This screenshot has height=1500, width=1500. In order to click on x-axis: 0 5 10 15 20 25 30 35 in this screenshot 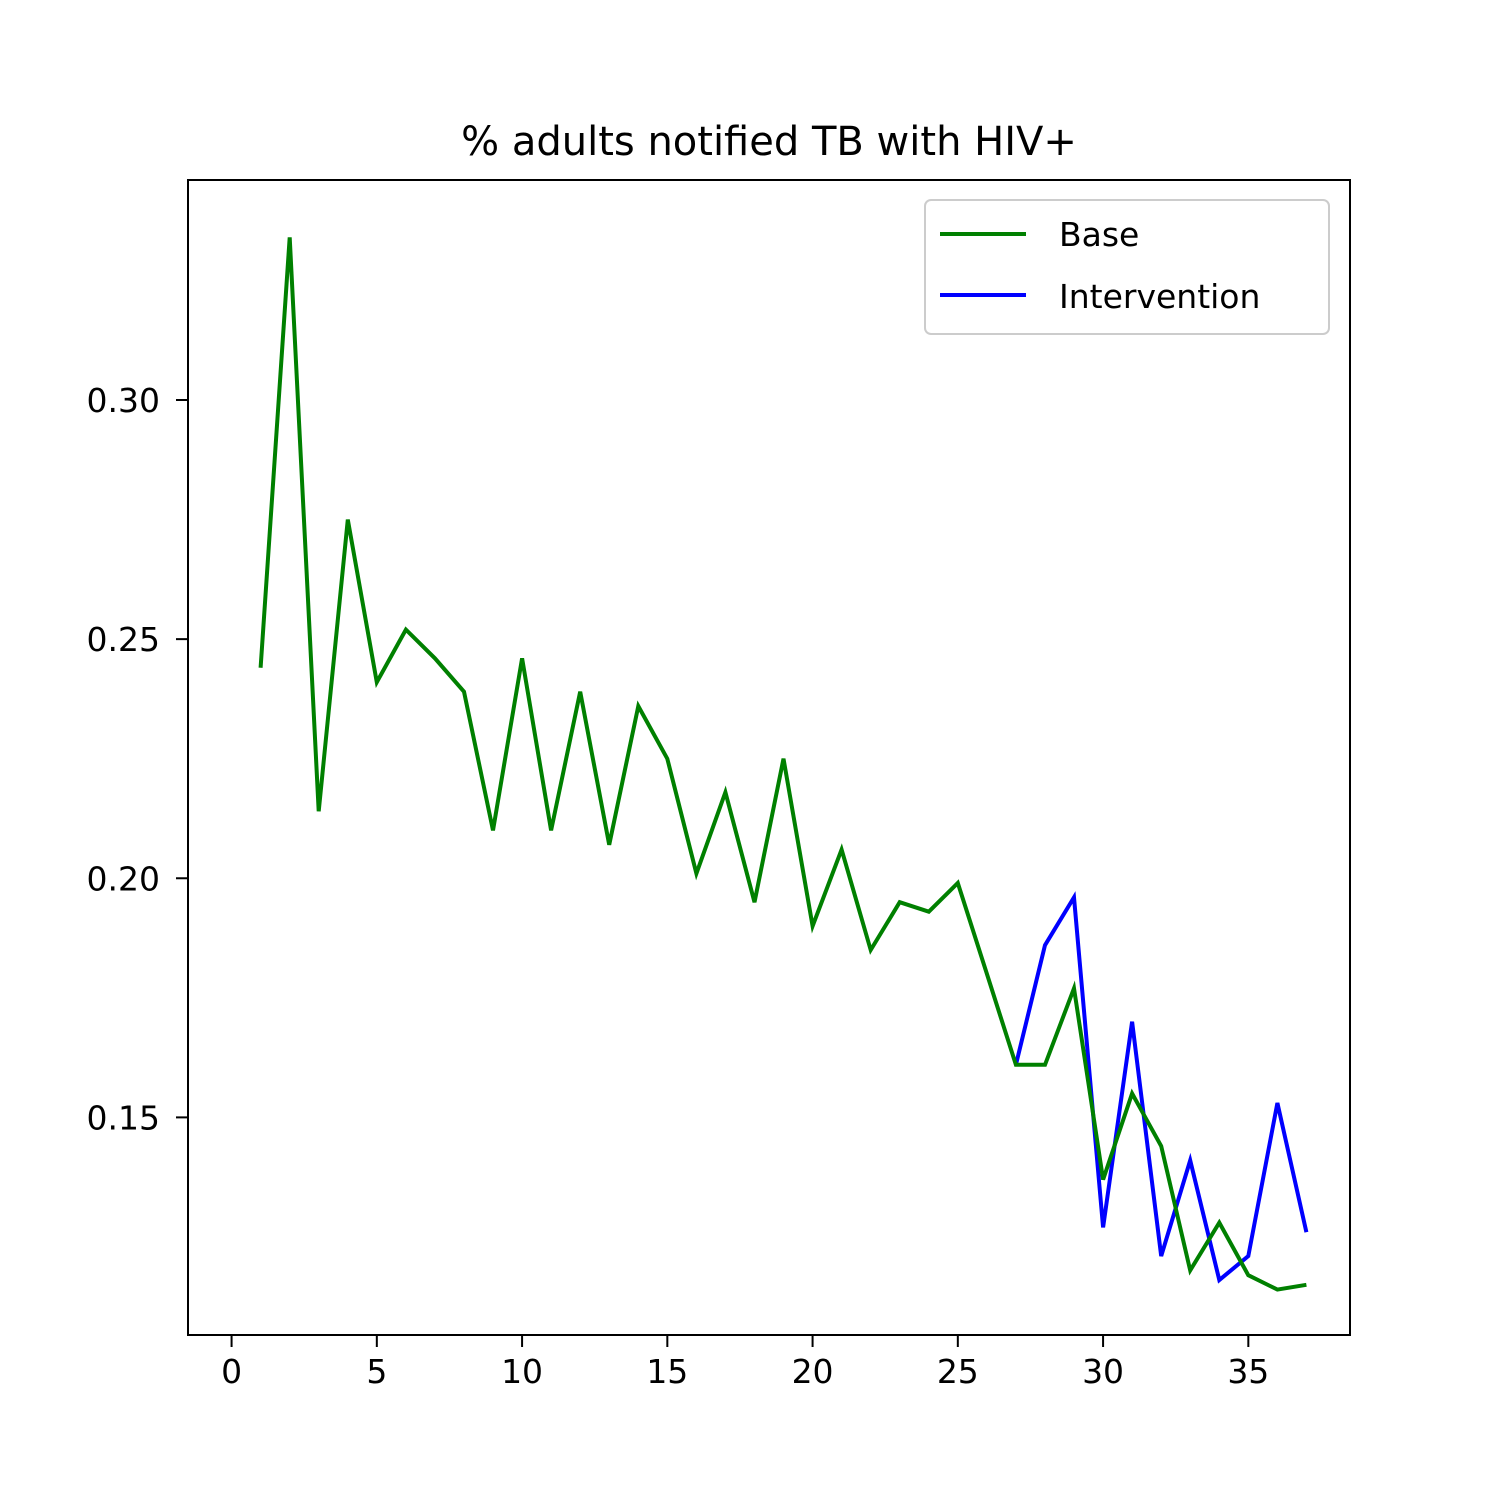, I will do `click(745, 1363)`.